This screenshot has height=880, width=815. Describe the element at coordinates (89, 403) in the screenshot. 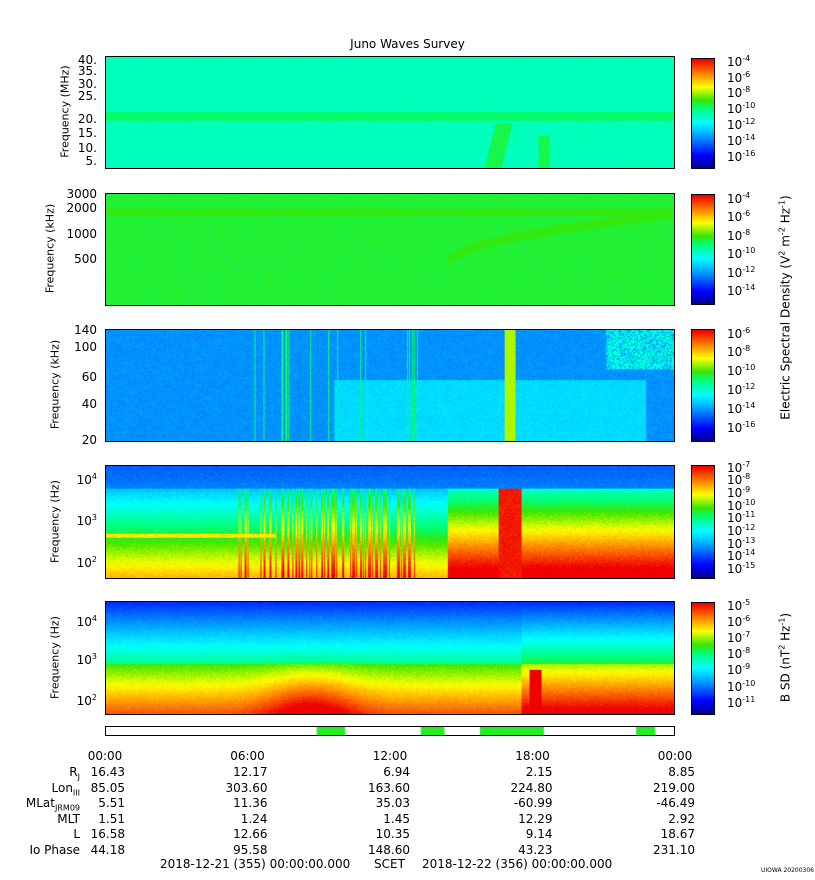

I see `y-tick-label: 40` at that location.